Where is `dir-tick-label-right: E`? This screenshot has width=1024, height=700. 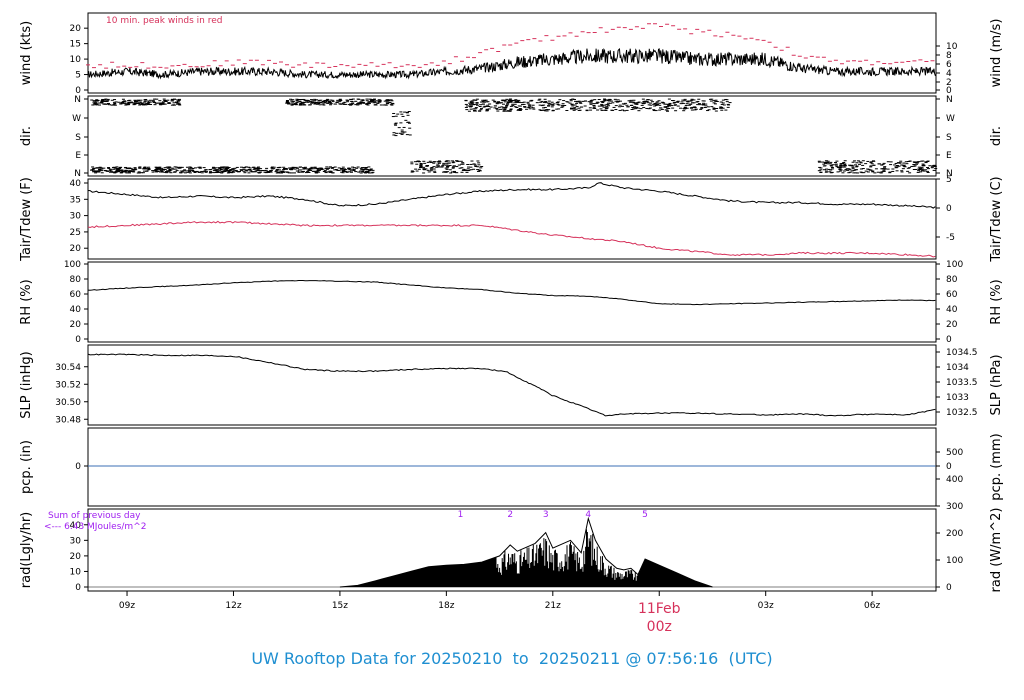 dir-tick-label-right: E is located at coordinates (949, 156).